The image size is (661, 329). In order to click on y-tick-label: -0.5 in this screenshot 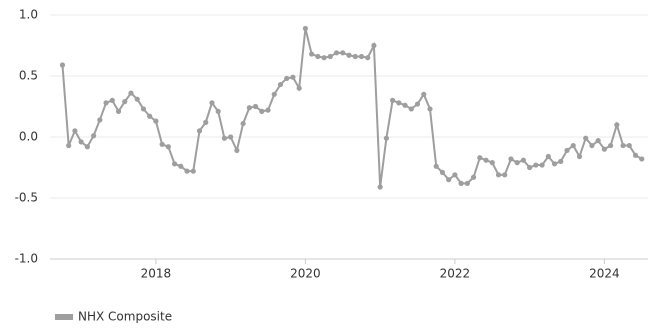, I will do `click(26, 198)`.